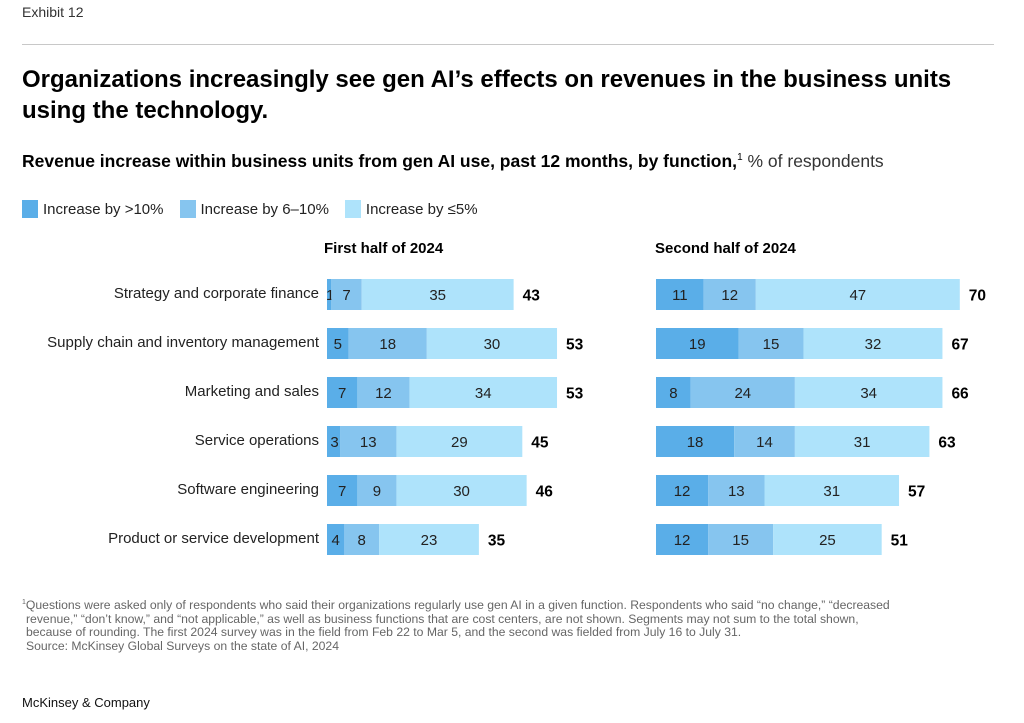 The height and width of the screenshot is (723, 1024). I want to click on segment-value-label: 29, so click(459, 442).